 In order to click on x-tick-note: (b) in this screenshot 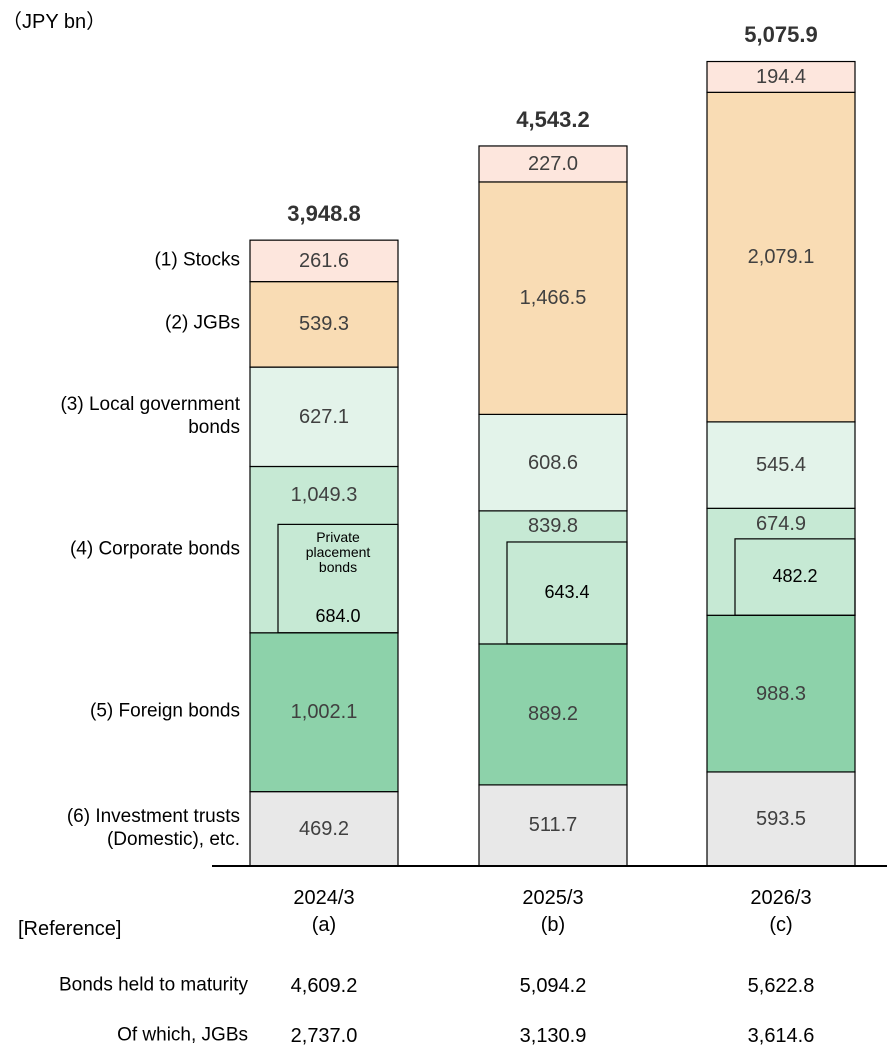, I will do `click(553, 925)`.